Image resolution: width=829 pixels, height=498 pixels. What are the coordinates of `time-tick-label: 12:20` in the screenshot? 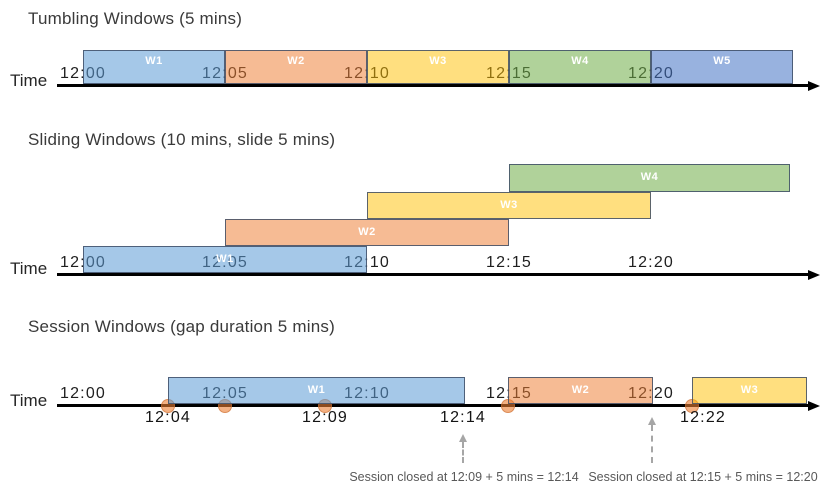 It's located at (651, 262).